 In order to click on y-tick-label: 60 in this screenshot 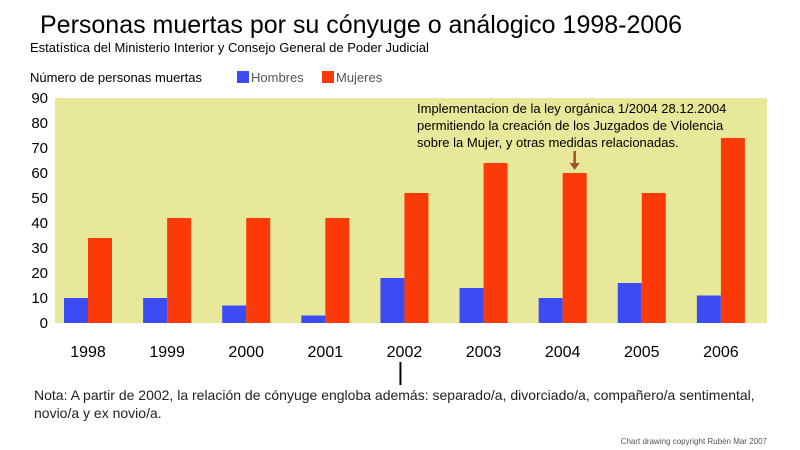, I will do `click(39, 173)`.